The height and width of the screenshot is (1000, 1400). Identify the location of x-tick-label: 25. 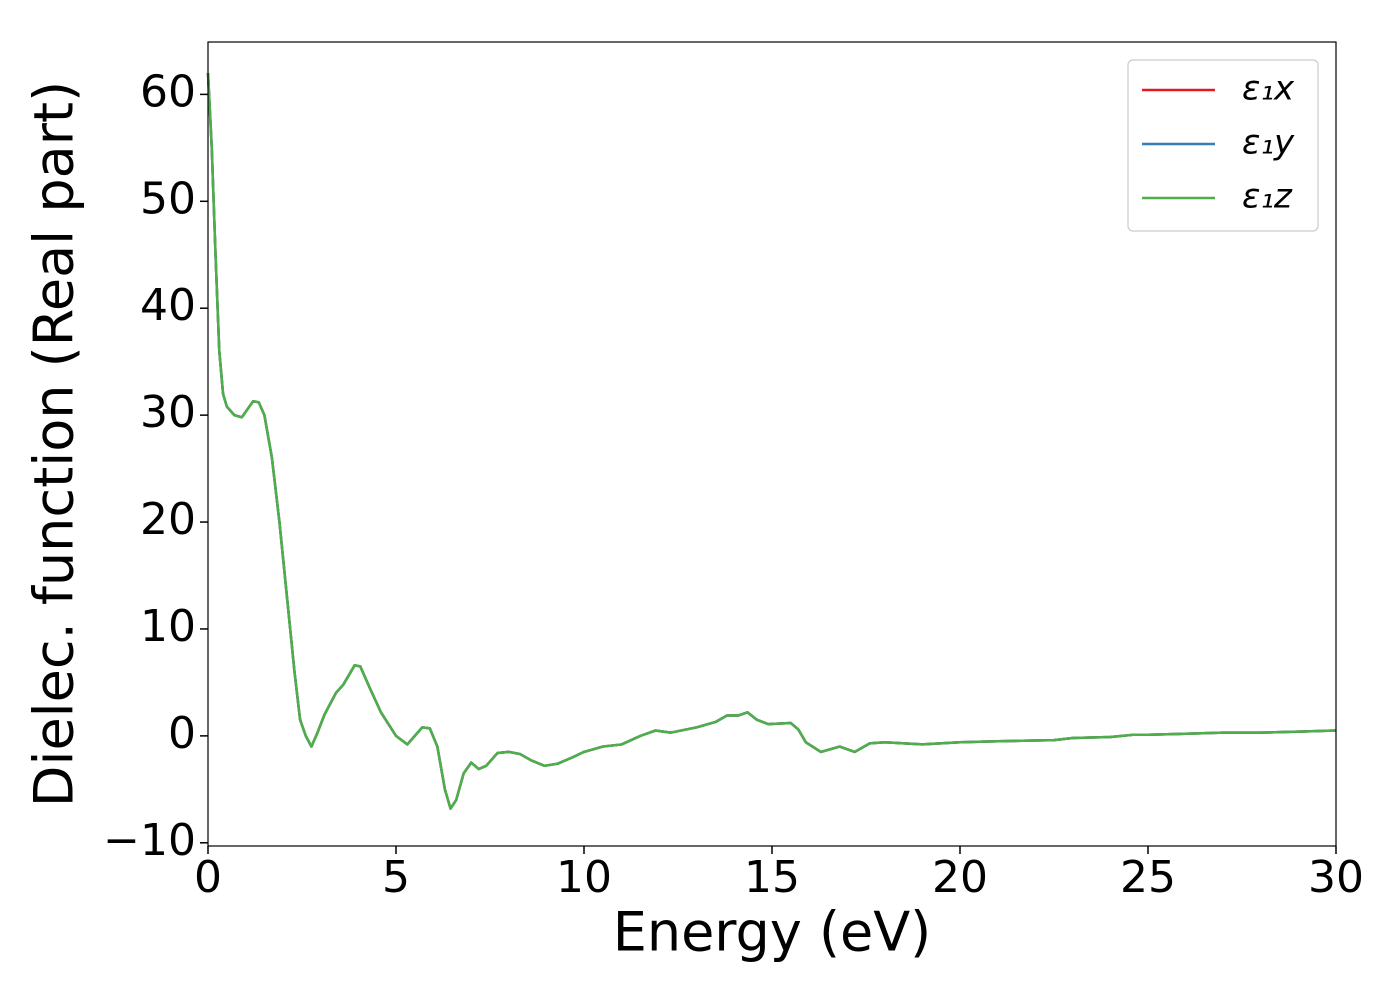
(1148, 877).